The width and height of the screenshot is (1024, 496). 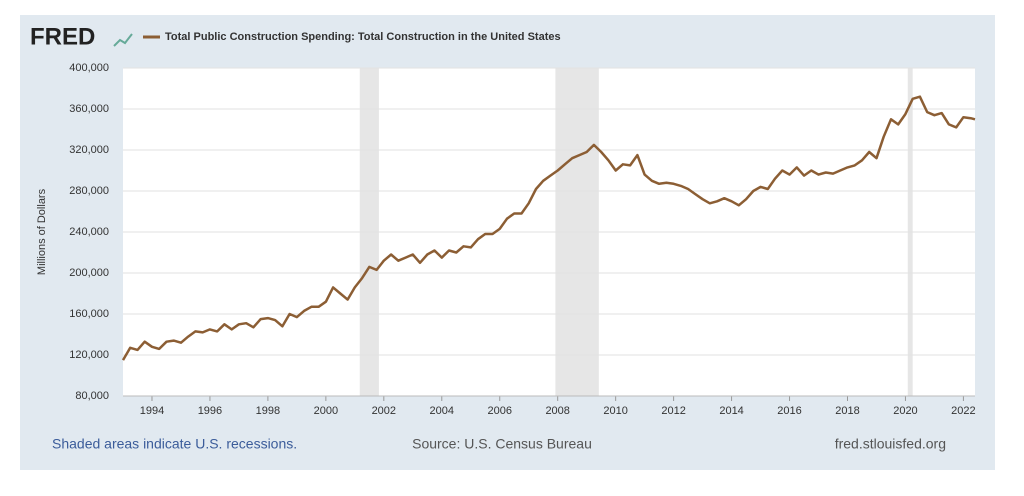 I want to click on footer-url: fred.stlouisfed.org, so click(x=890, y=444).